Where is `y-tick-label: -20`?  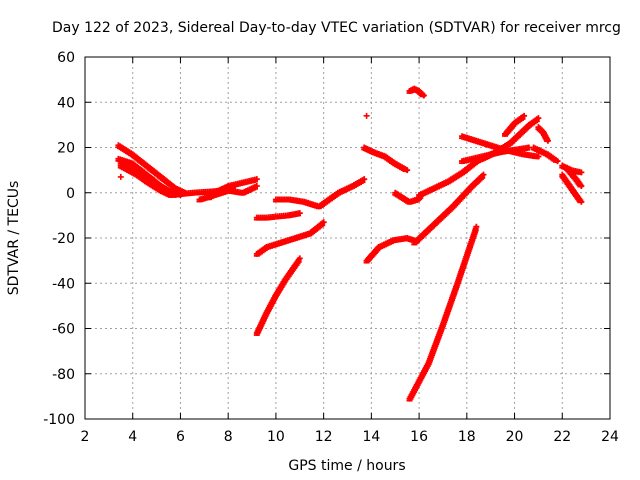
y-tick-label: -20 is located at coordinates (63, 239).